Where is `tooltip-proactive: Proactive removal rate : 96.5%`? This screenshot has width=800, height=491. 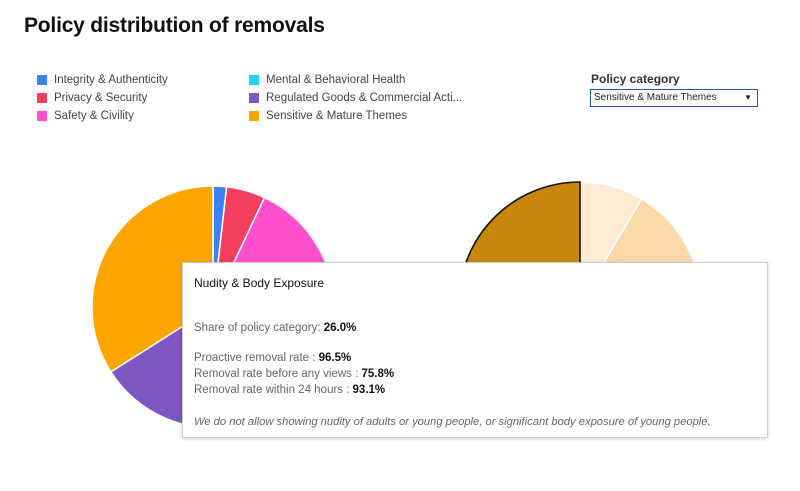 tooltip-proactive: Proactive removal rate : 96.5% is located at coordinates (272, 358).